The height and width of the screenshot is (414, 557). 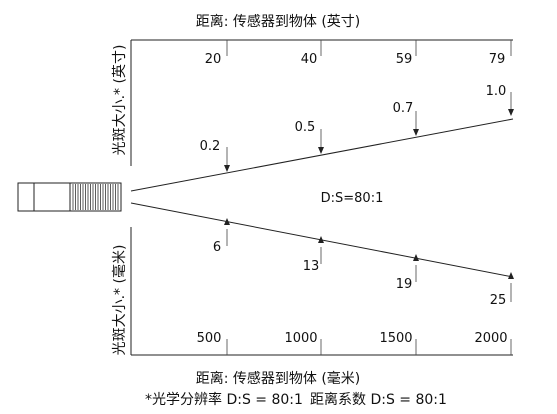 I want to click on spot-mm-4: 25, so click(x=498, y=300).